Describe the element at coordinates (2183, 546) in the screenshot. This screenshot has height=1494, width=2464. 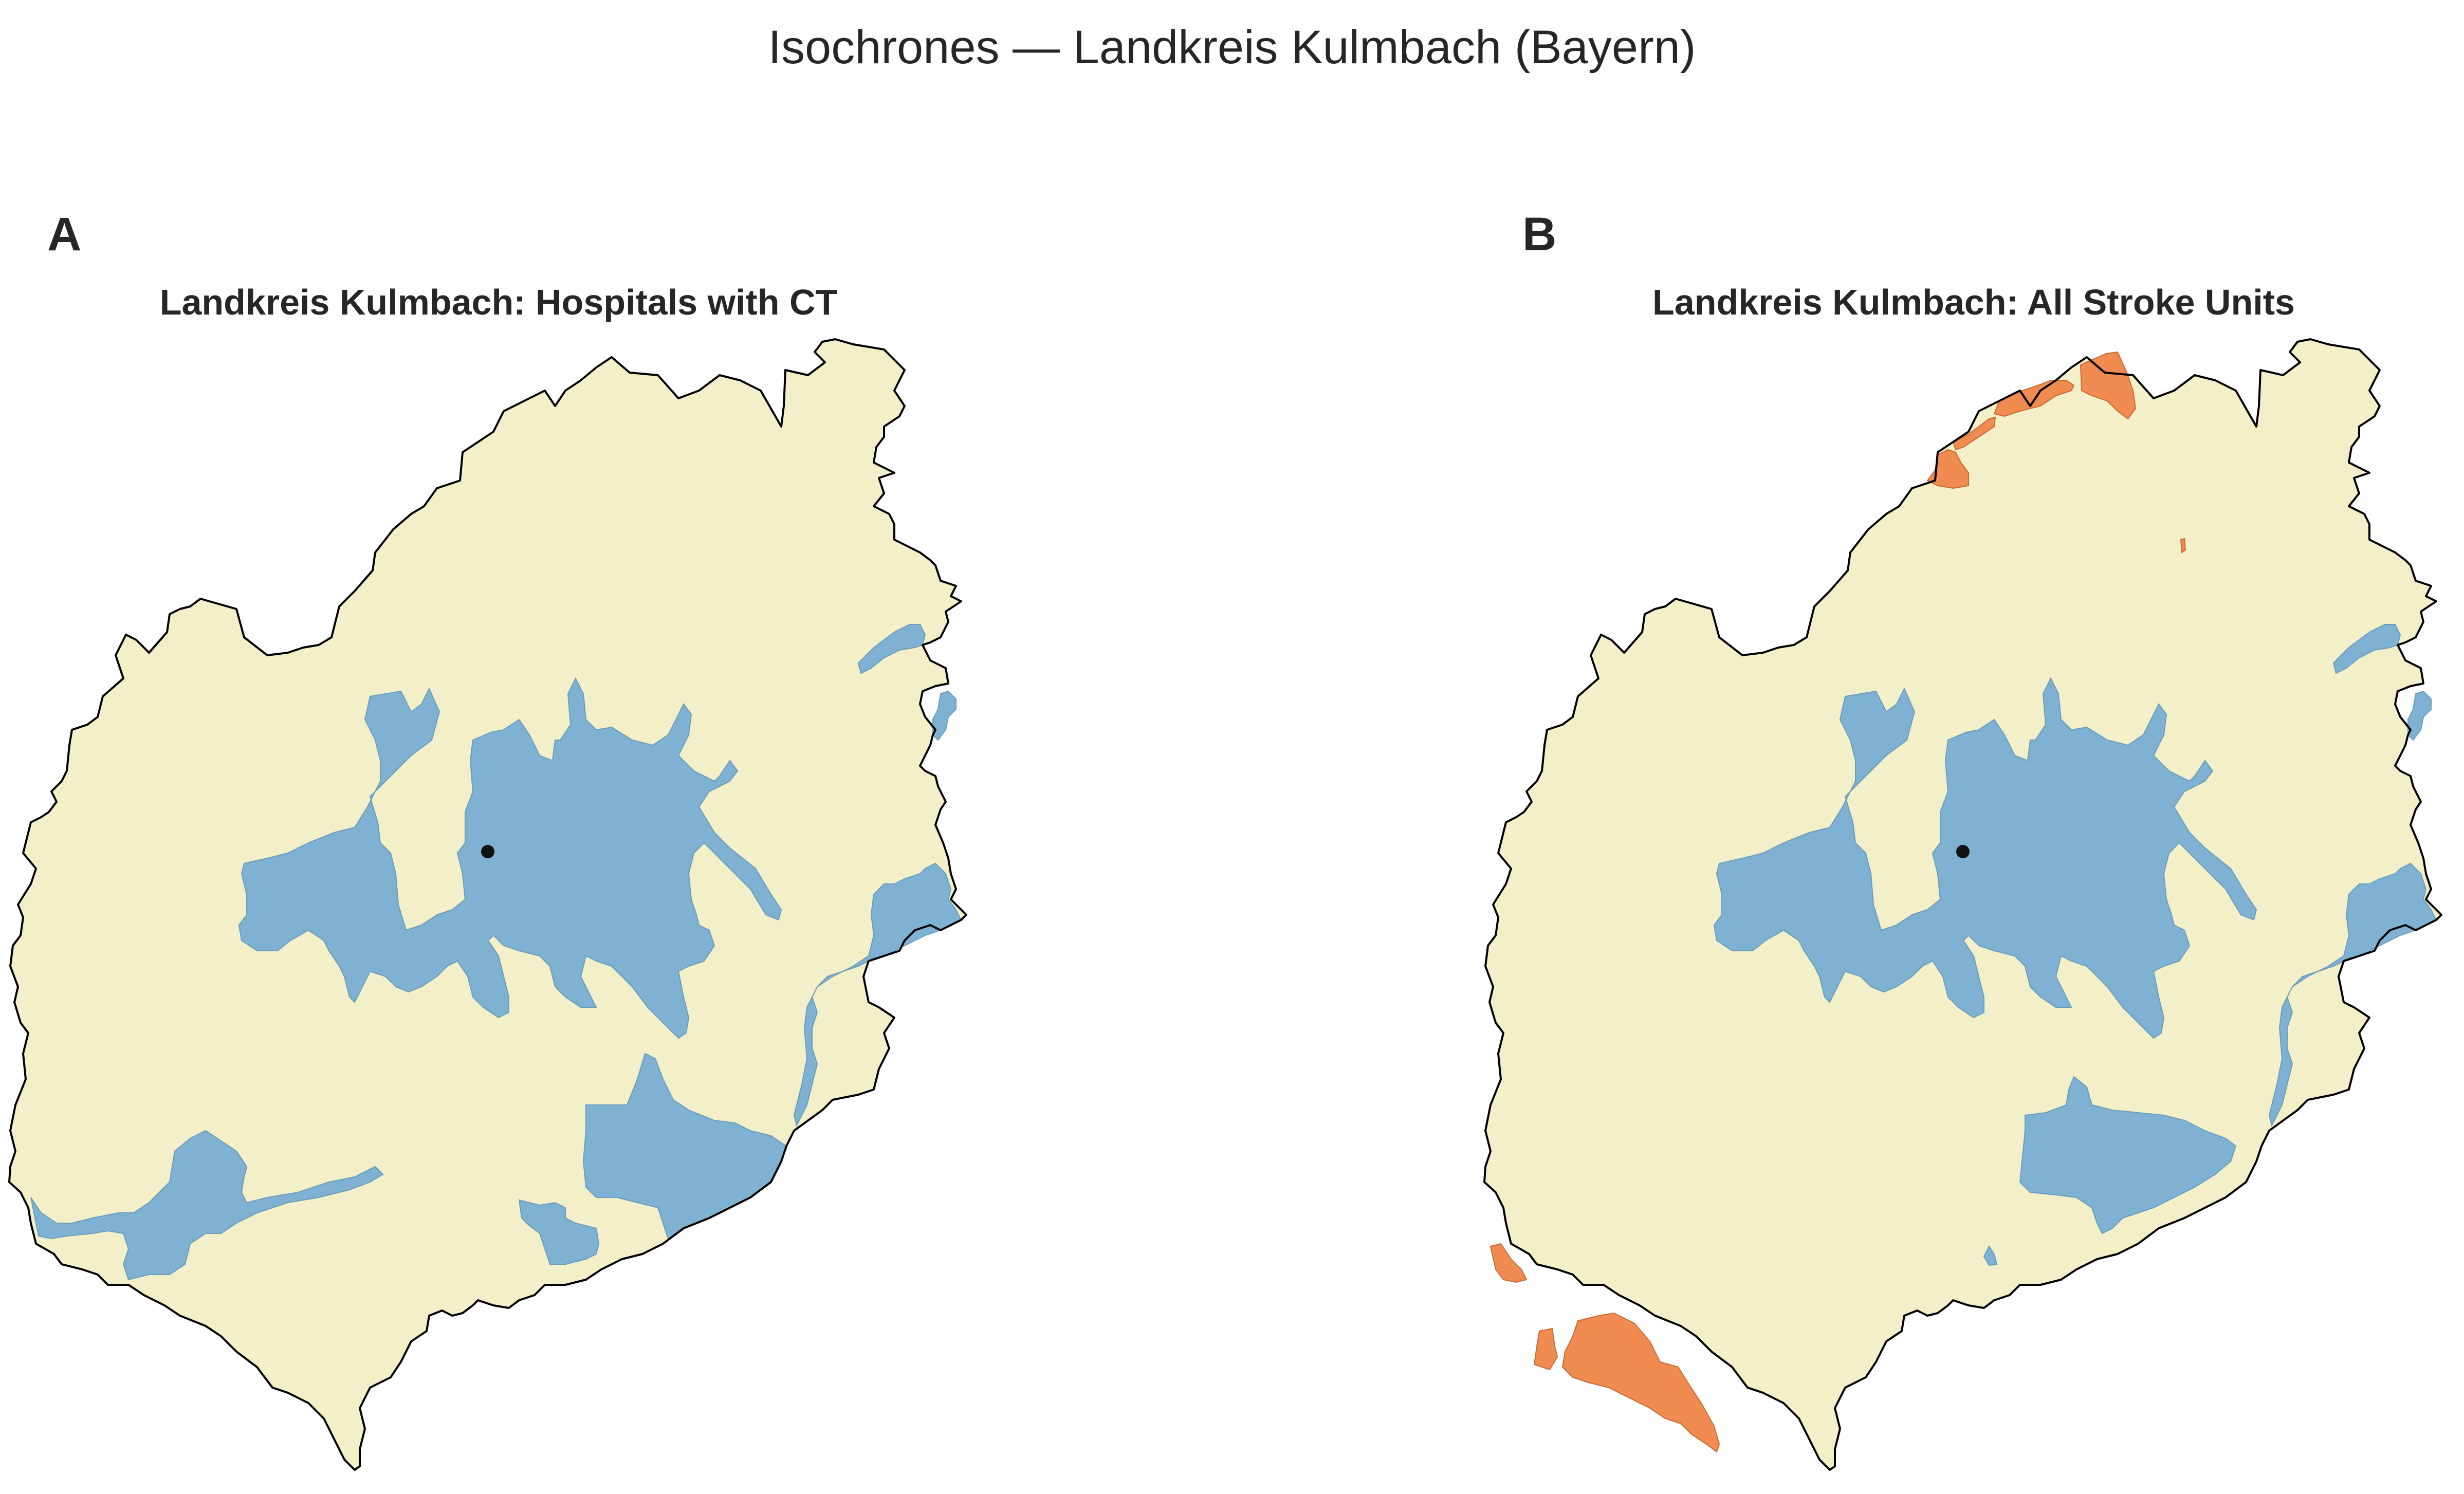
I see `panel-b-tiny-farther-area` at that location.